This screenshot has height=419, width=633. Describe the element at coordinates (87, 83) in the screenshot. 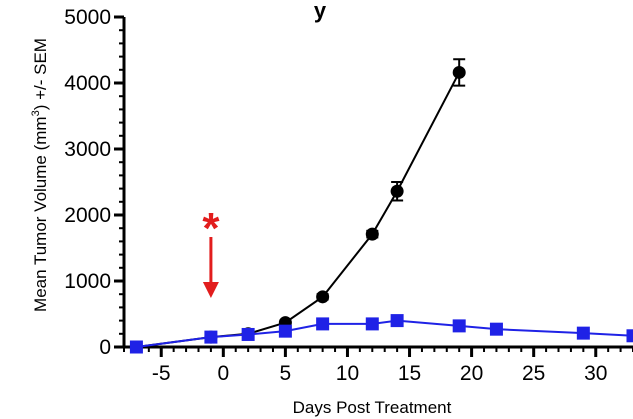

I see `y-tick-label: 4000` at that location.